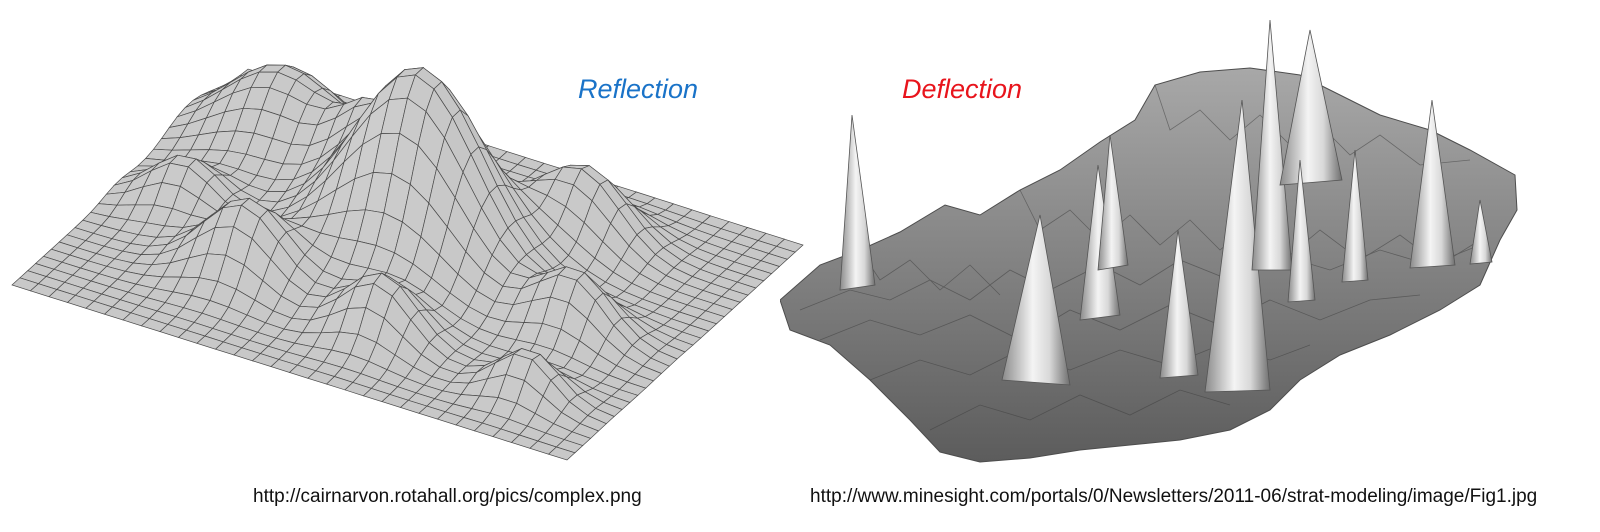 The height and width of the screenshot is (532, 1600). I want to click on deflection-label: Deflection, so click(962, 89).